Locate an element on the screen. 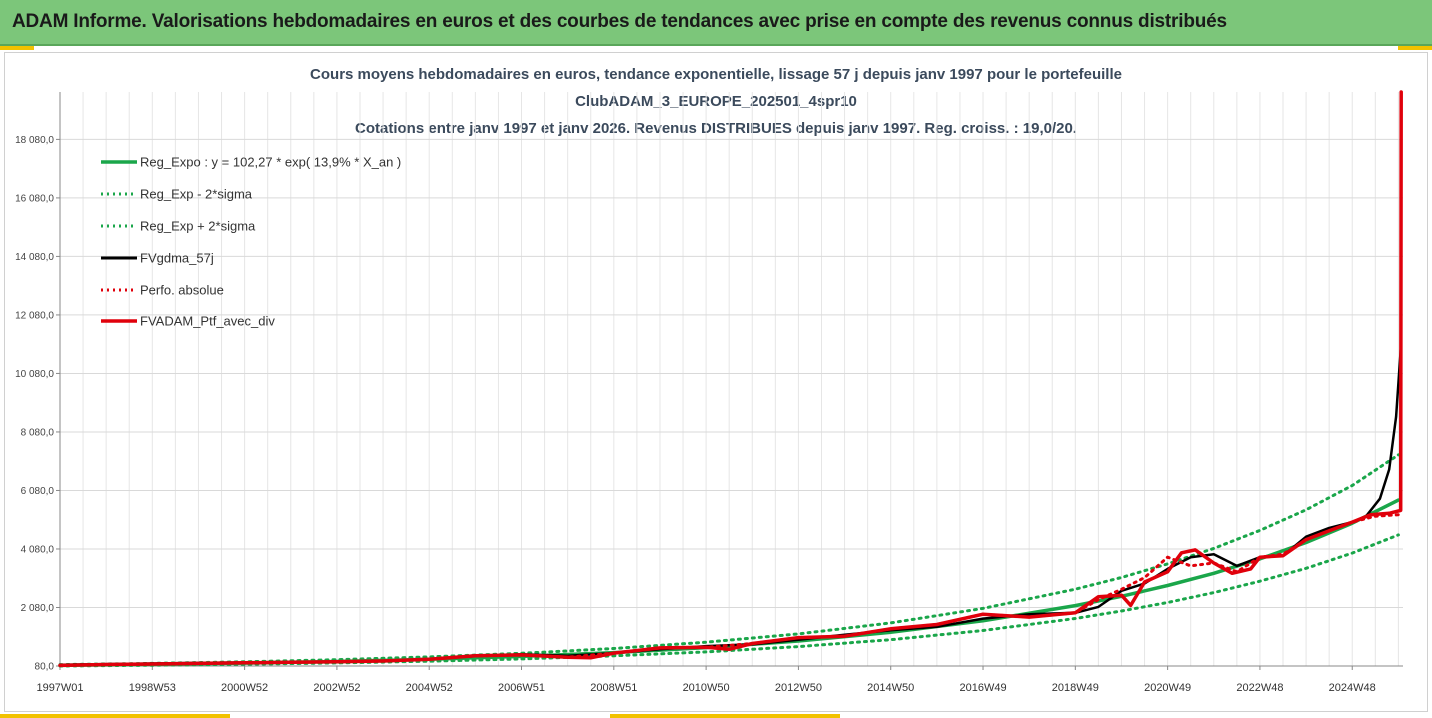 Image resolution: width=1432 pixels, height=718 pixels. x-tick-label: 2008W51 is located at coordinates (613, 688).